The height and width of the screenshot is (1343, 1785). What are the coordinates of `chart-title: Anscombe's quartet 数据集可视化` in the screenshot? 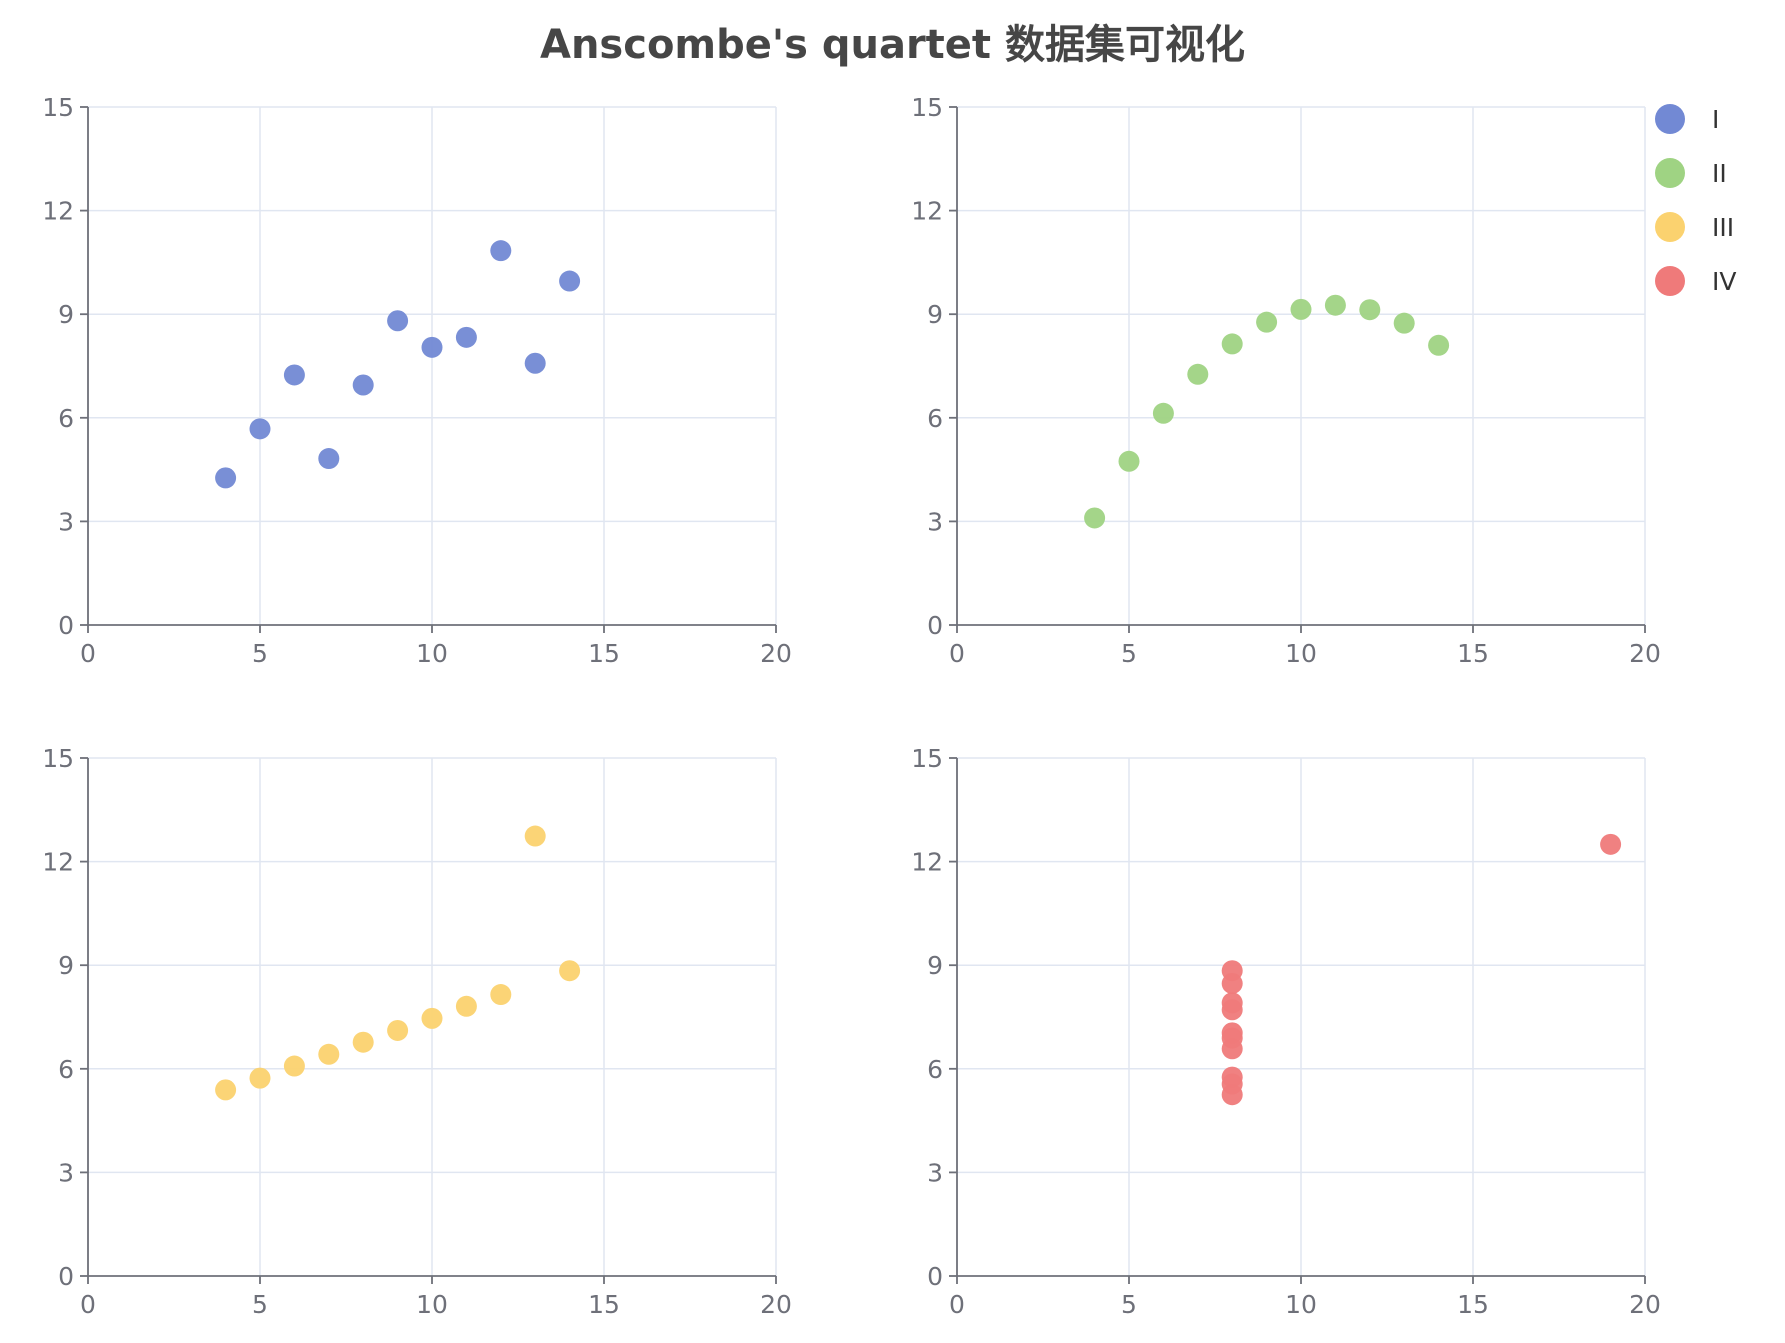 It's located at (892, 45).